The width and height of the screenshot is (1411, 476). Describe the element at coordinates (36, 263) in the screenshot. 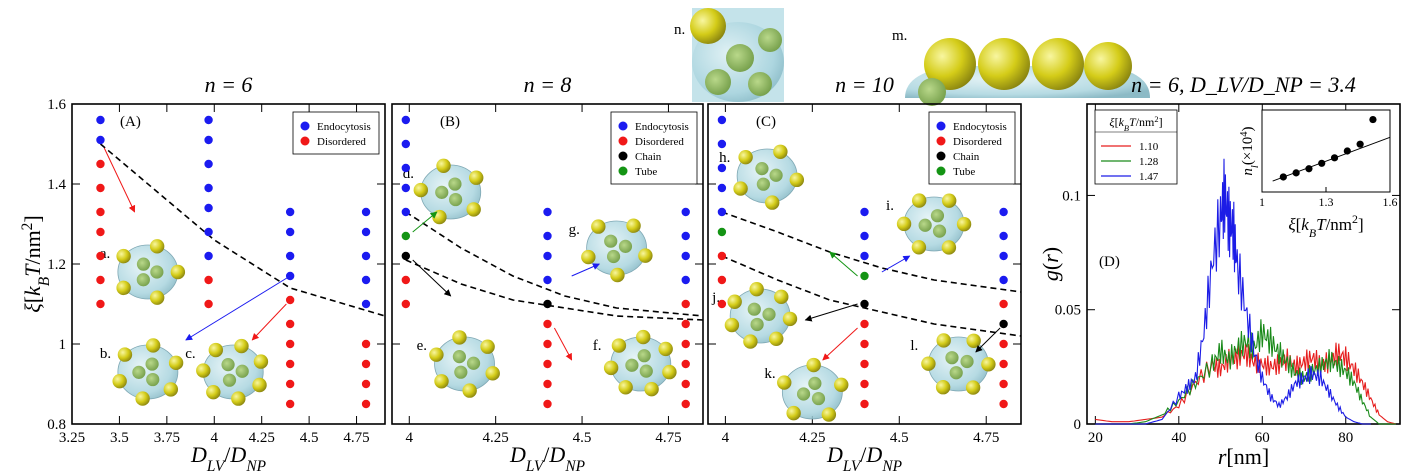

I see `y-axis-label: ξ[kBT/nm2]` at that location.